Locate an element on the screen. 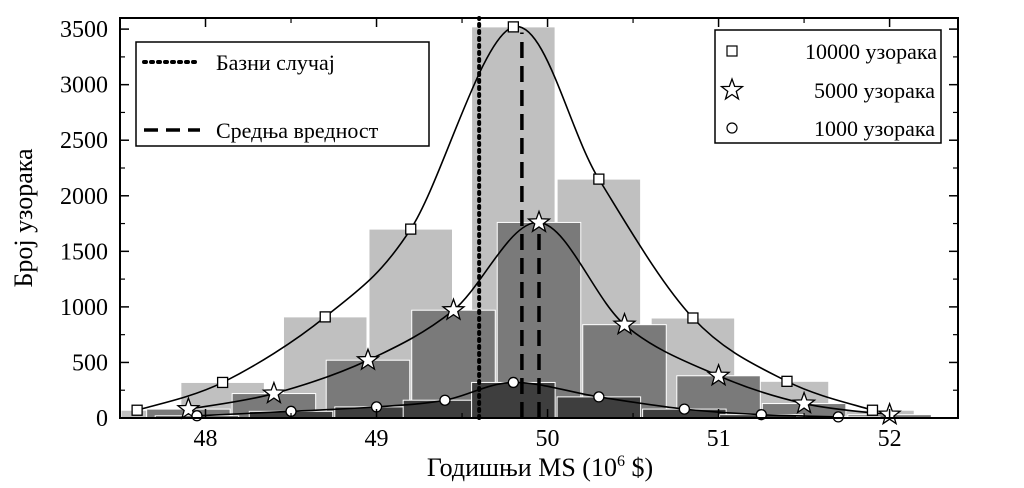  legend-right-box is located at coordinates (828, 86).